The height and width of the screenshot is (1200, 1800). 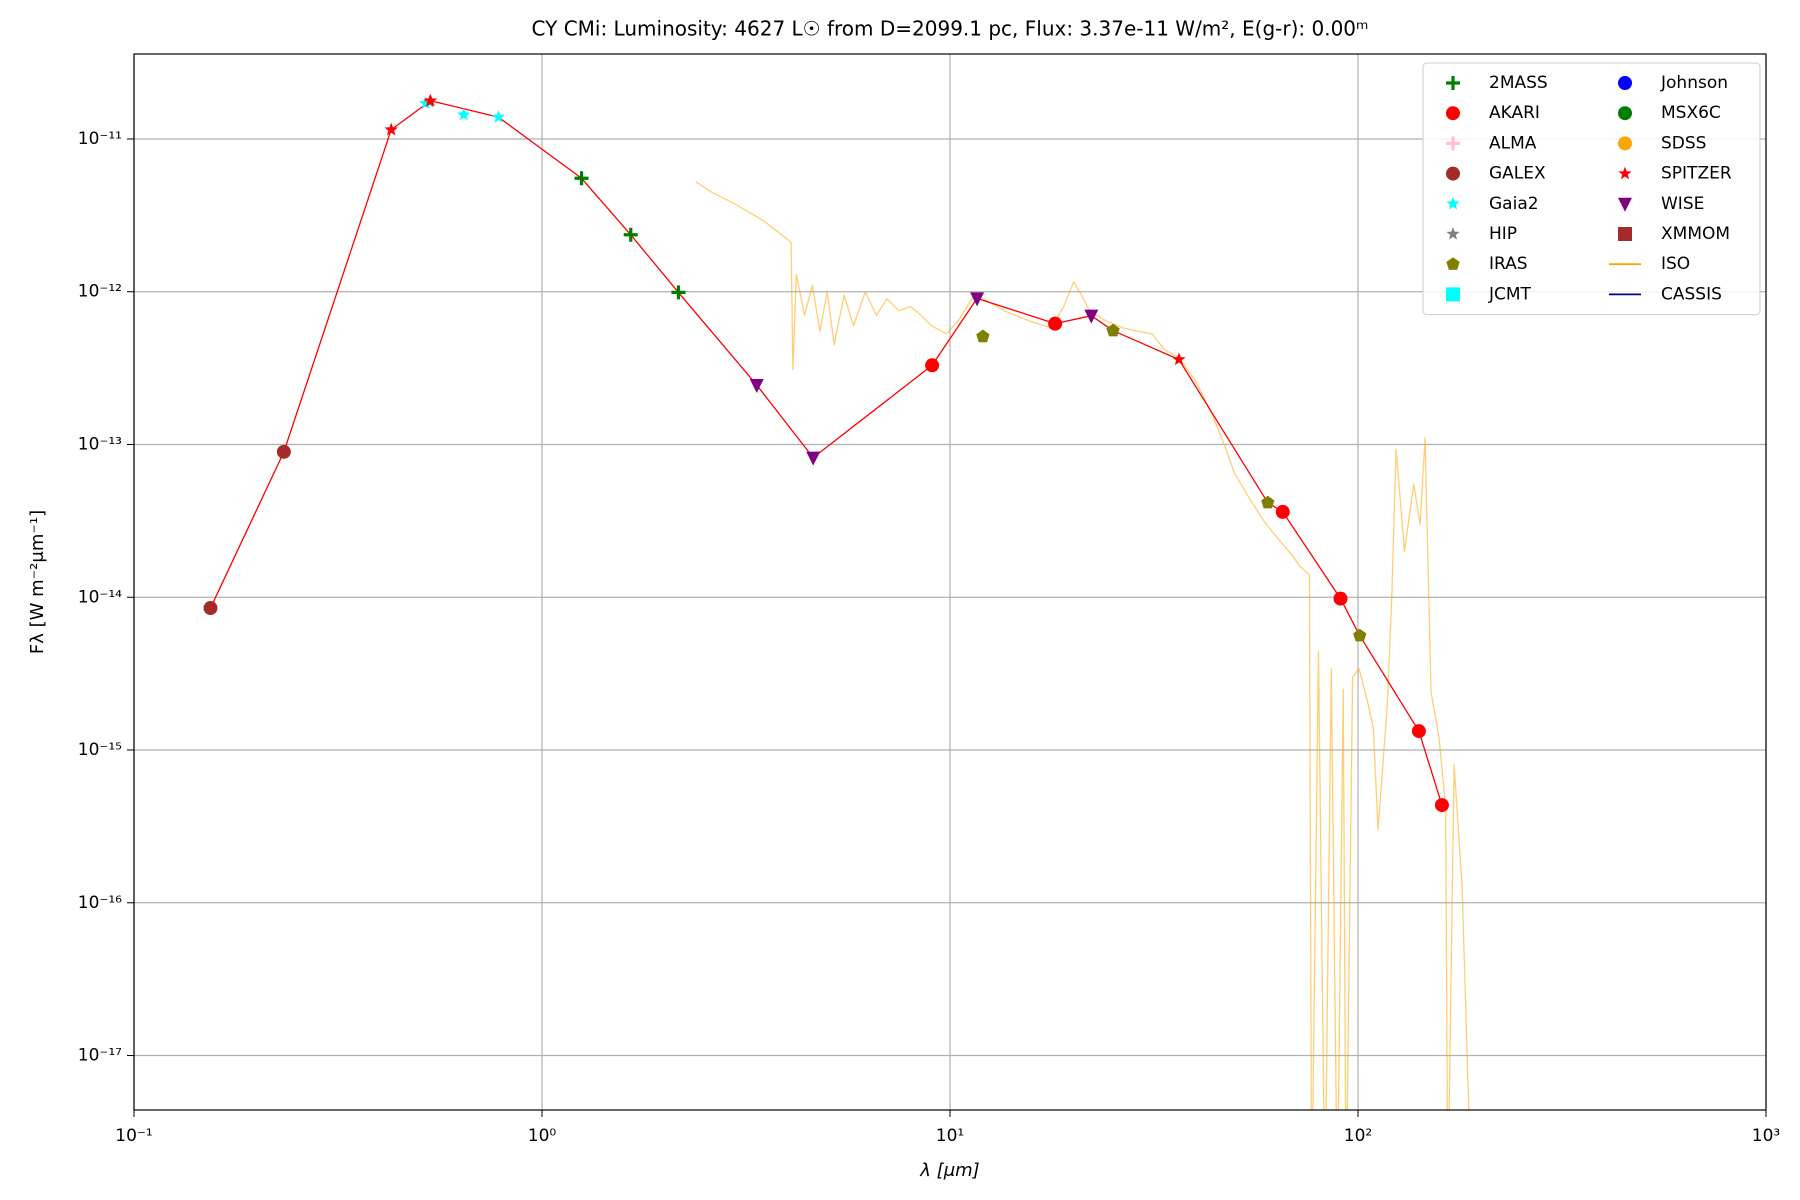 What do you see at coordinates (133, 1136) in the screenshot?
I see `x-tick-label: 10⁻¹` at bounding box center [133, 1136].